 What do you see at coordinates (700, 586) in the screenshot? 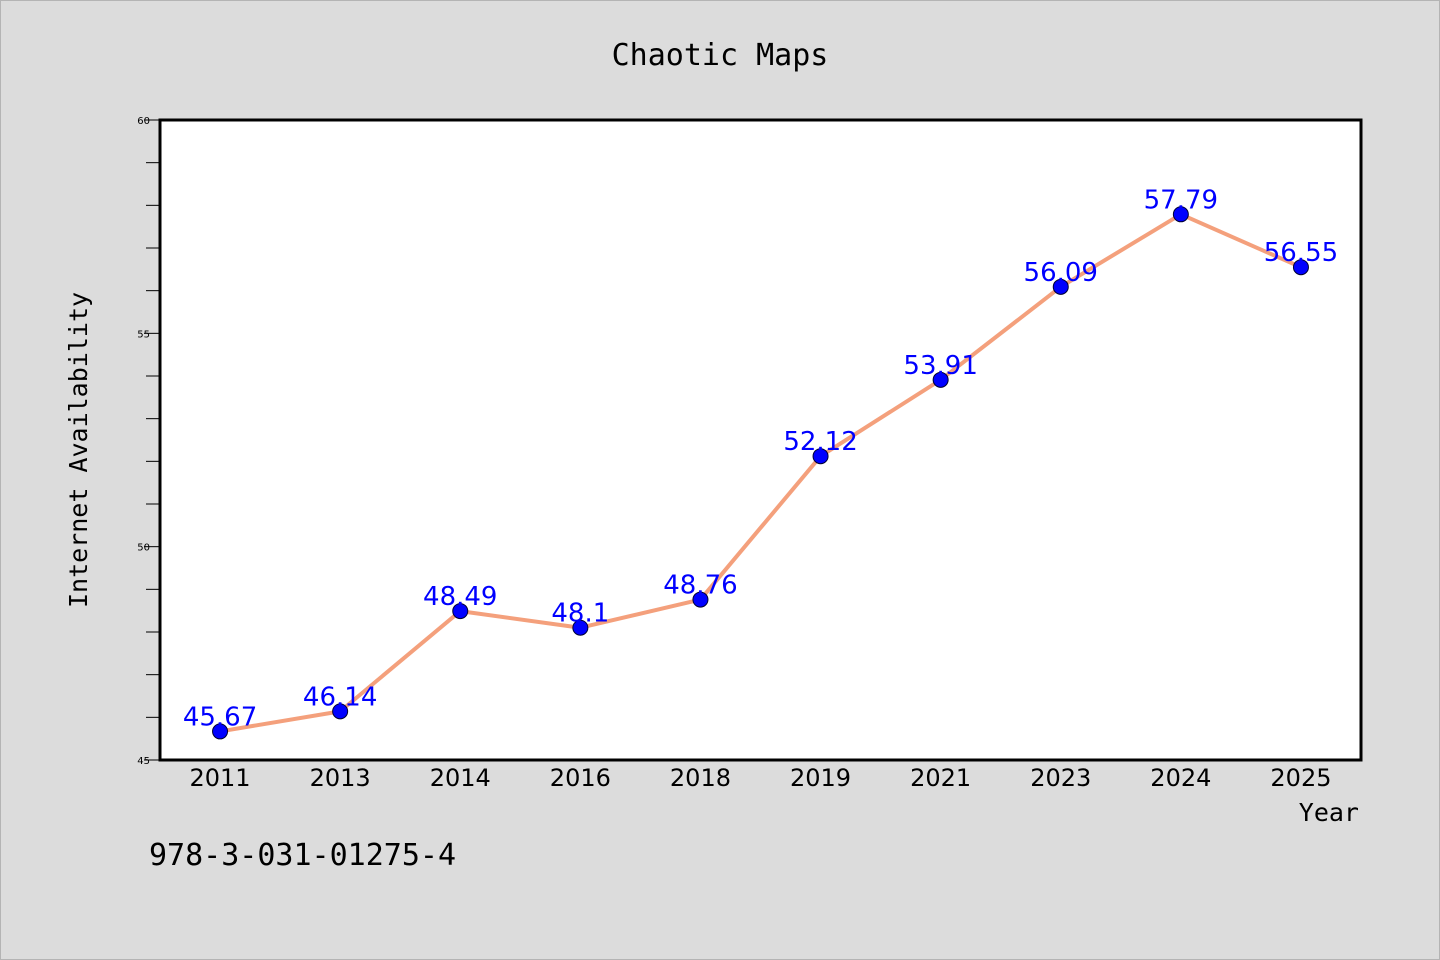
I see `data-label: 48.76` at bounding box center [700, 586].